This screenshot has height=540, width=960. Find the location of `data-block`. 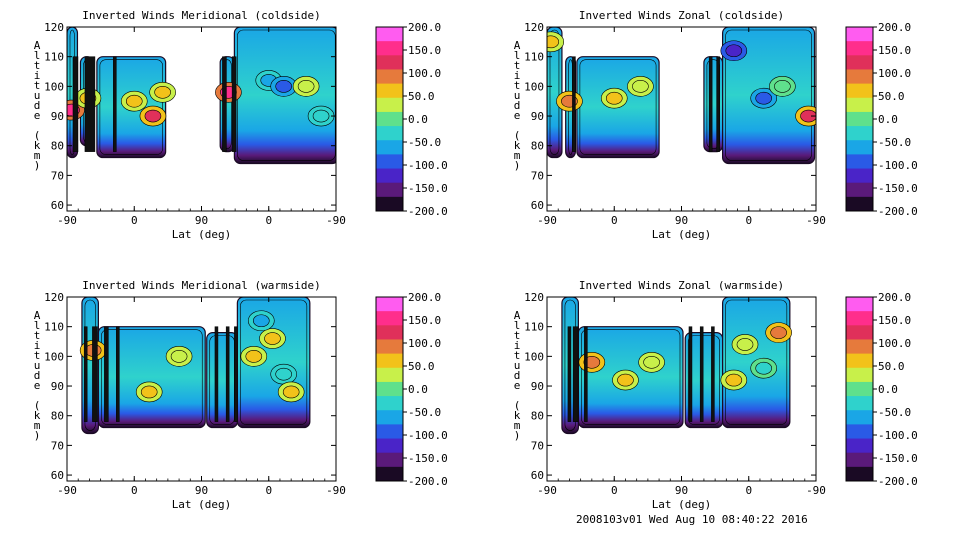

data-block is located at coordinates (151, 377).